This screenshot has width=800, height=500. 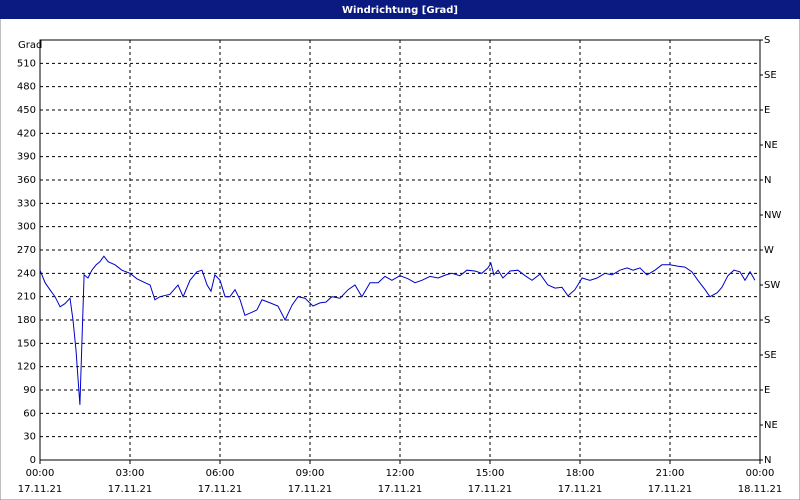 What do you see at coordinates (26, 63) in the screenshot?
I see `y-tick-label: 510` at bounding box center [26, 63].